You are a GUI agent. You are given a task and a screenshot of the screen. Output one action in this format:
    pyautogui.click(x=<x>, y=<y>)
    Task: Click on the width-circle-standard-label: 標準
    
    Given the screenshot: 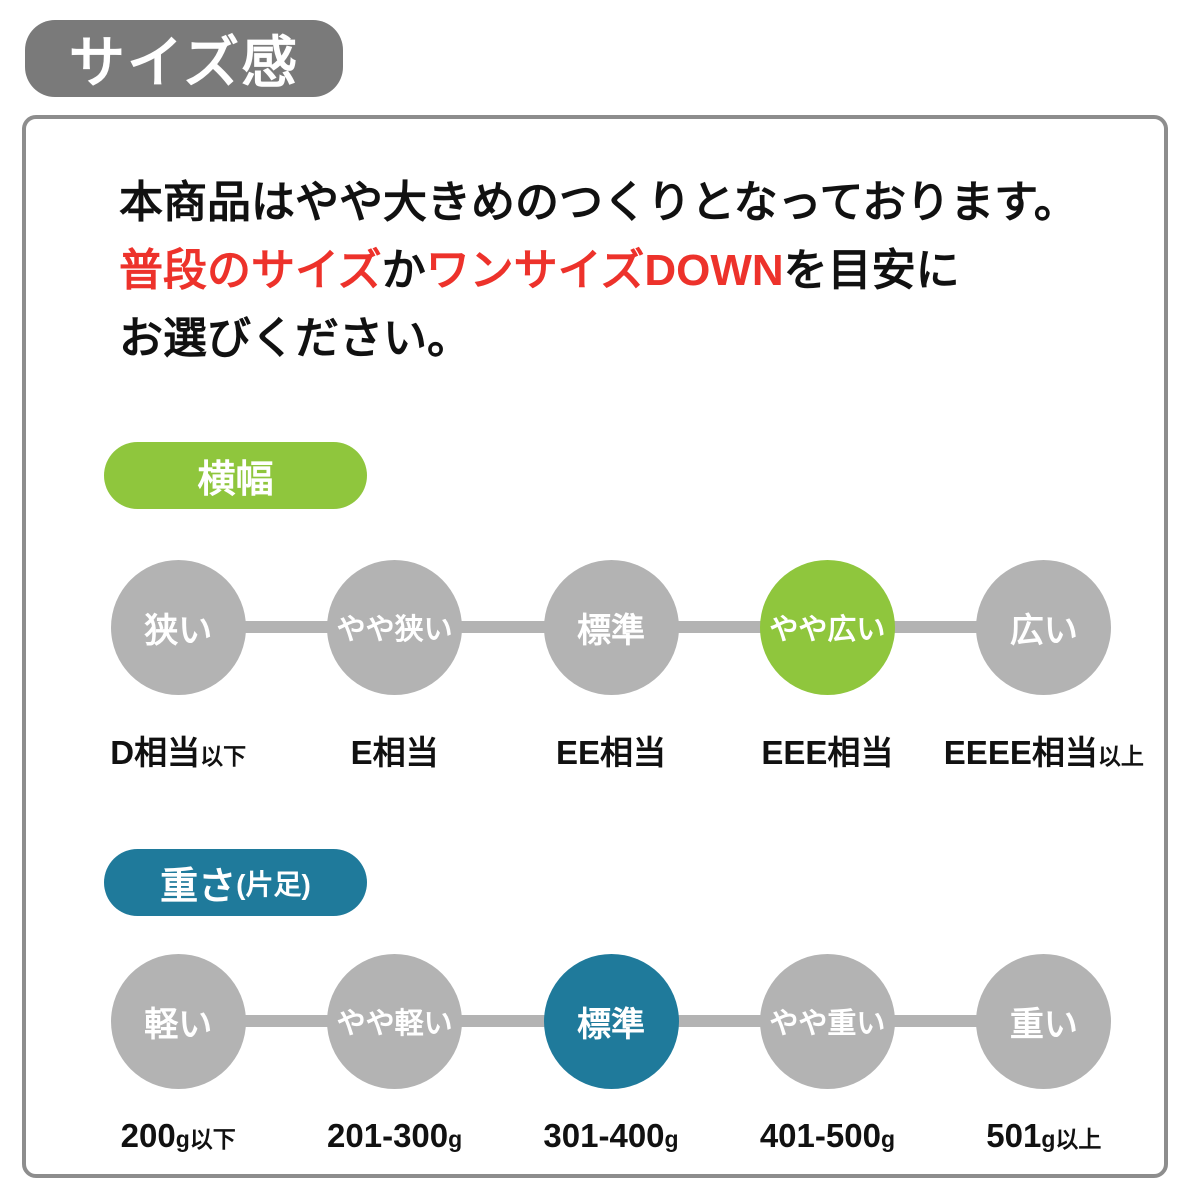 What is the action you would take?
    pyautogui.click(x=611, y=630)
    